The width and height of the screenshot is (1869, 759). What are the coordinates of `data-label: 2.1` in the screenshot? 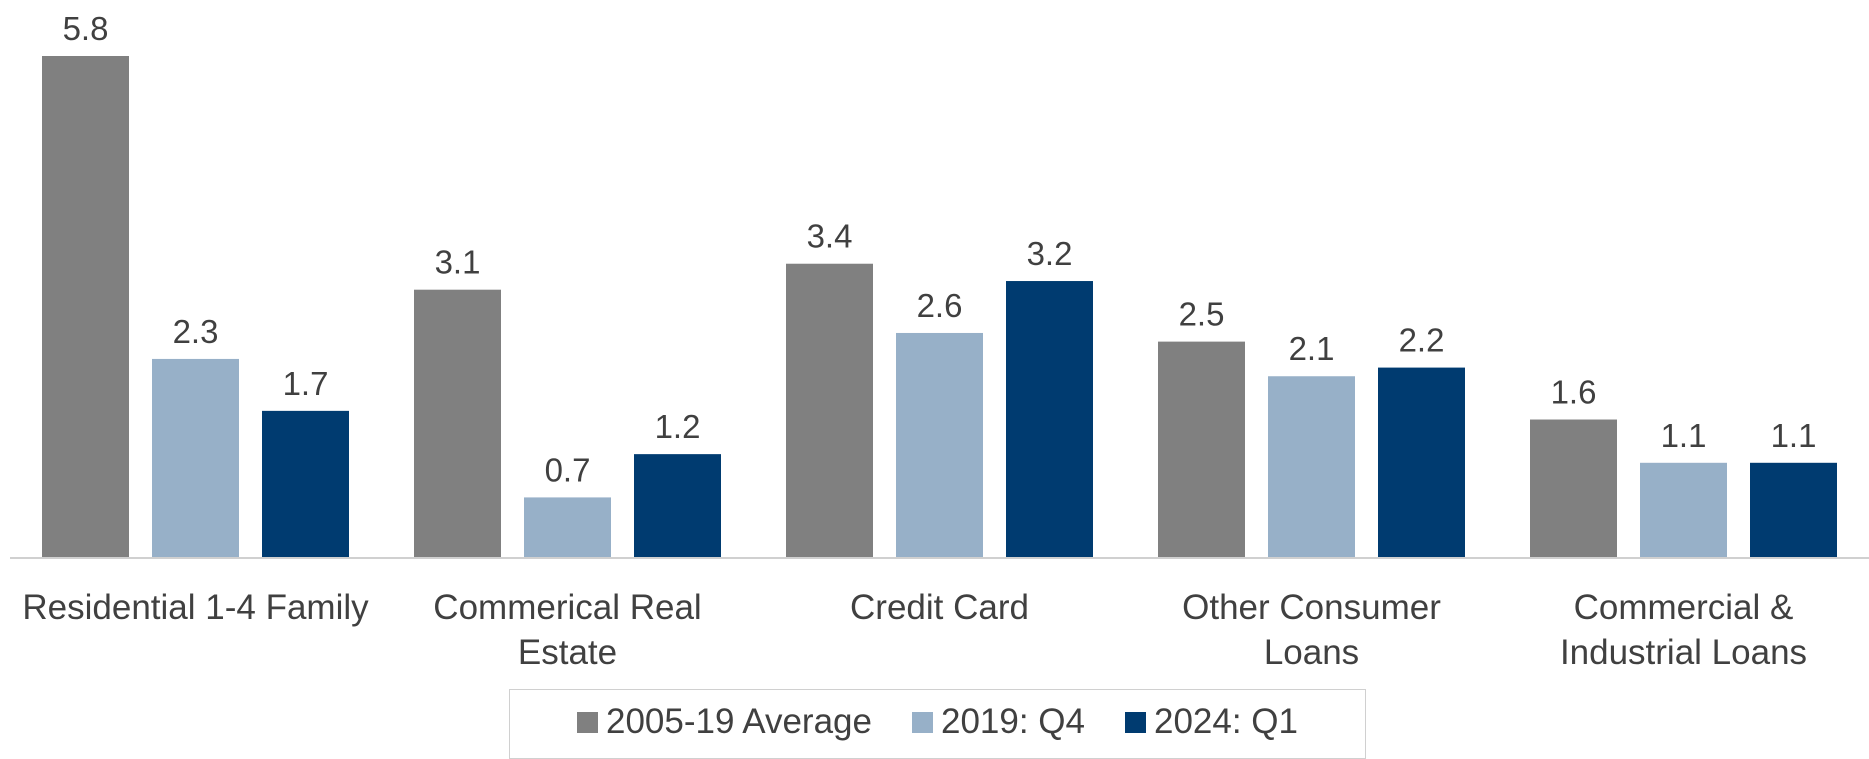 It's located at (1312, 348).